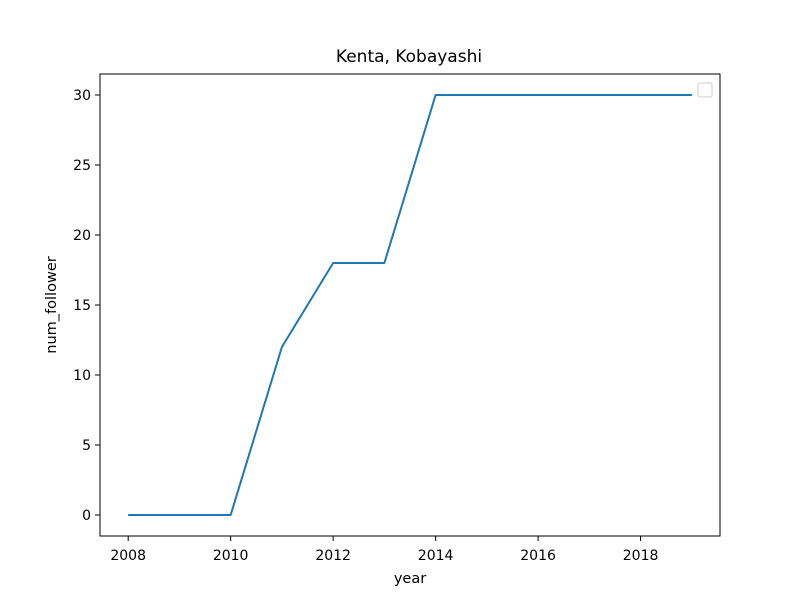  What do you see at coordinates (409, 57) in the screenshot?
I see `chart-title: Kenta, Kobayashi` at bounding box center [409, 57].